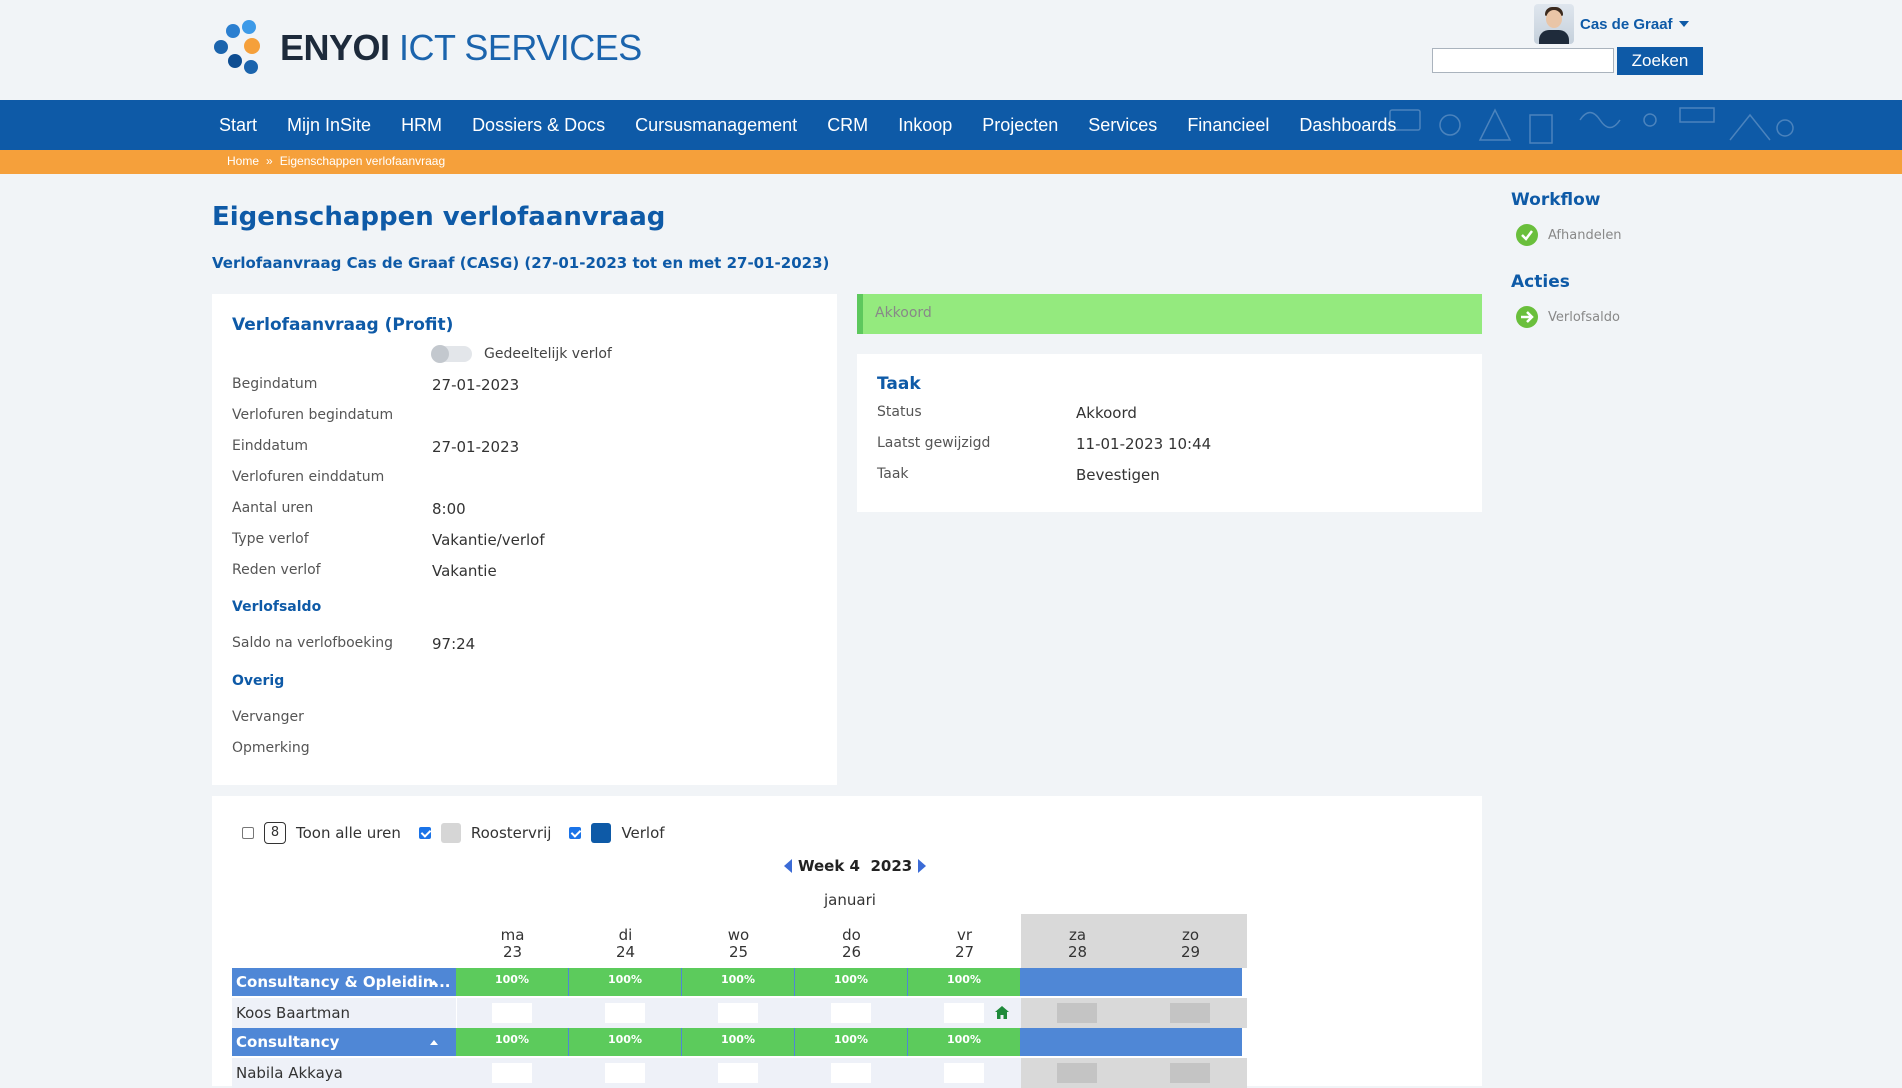  What do you see at coordinates (643, 833) in the screenshot?
I see `verlof-label: Verlof` at bounding box center [643, 833].